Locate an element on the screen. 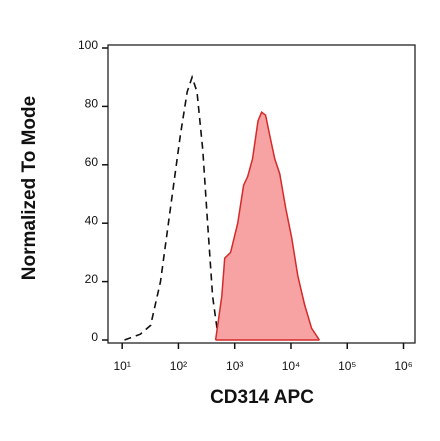 The width and height of the screenshot is (440, 441). line is located at coordinates (173, 207).